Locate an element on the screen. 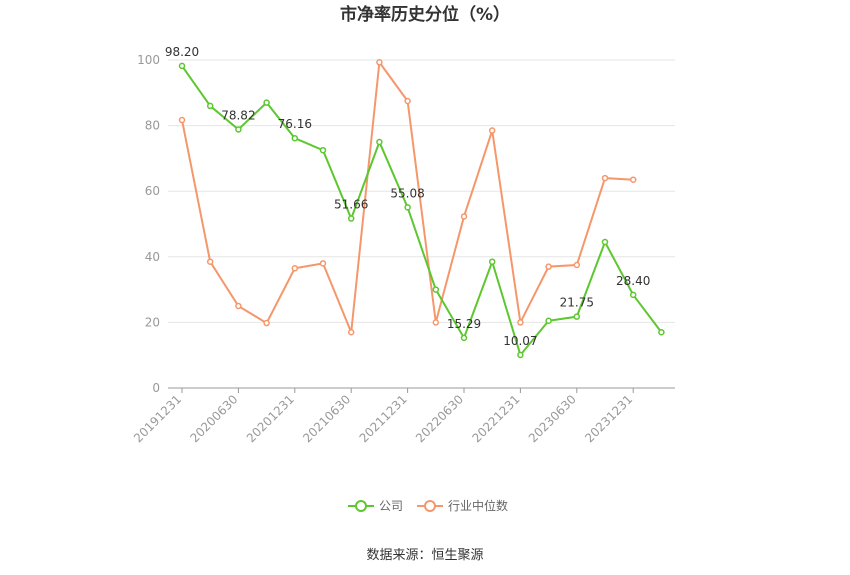  data-label: 21.75 is located at coordinates (577, 303).